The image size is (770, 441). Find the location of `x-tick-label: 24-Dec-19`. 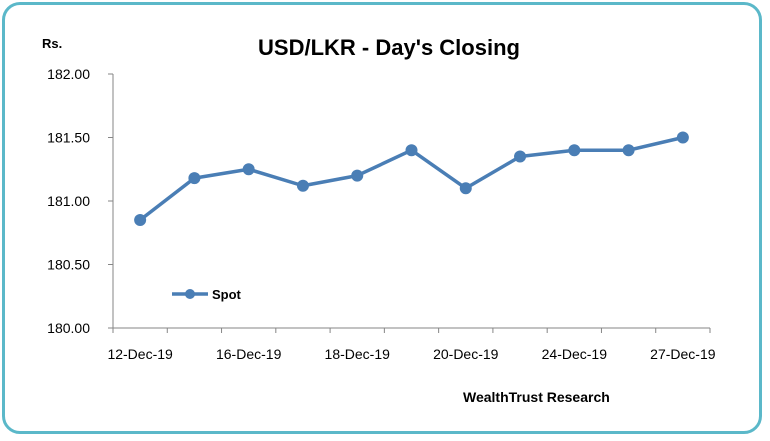

x-tick-label: 24-Dec-19 is located at coordinates (575, 354).